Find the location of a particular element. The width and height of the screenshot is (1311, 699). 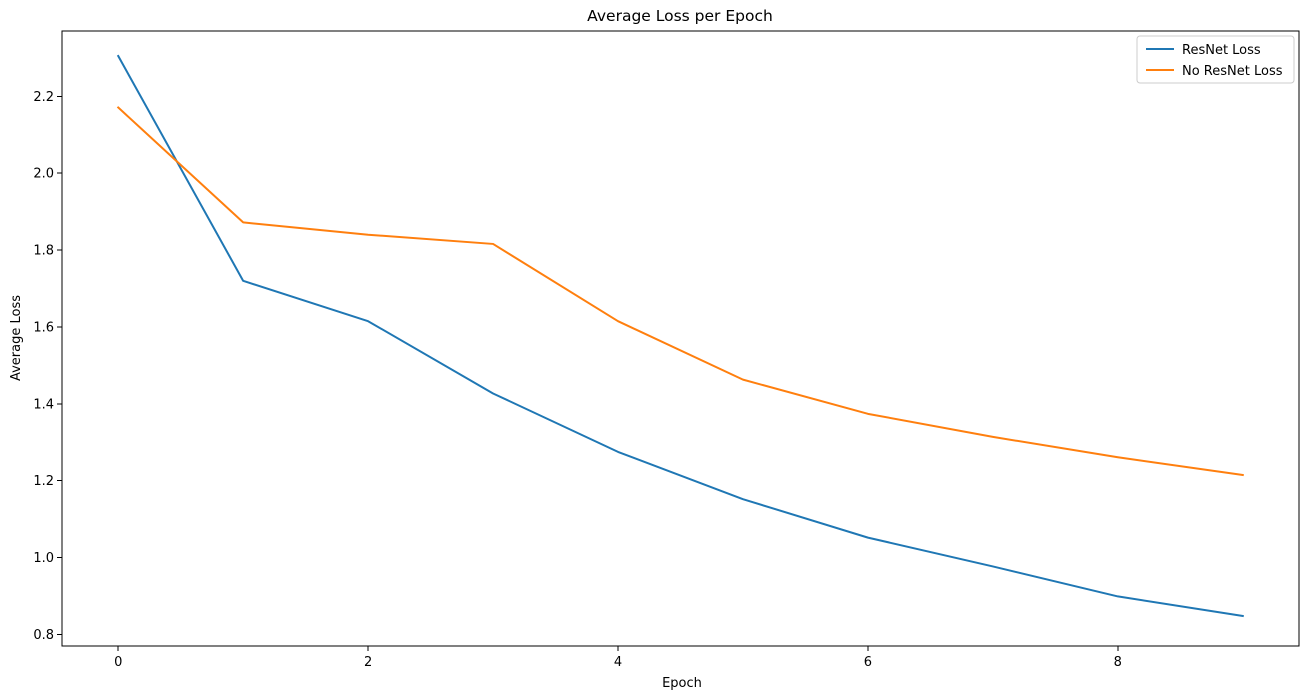

x-tick-label: 2 is located at coordinates (368, 662).